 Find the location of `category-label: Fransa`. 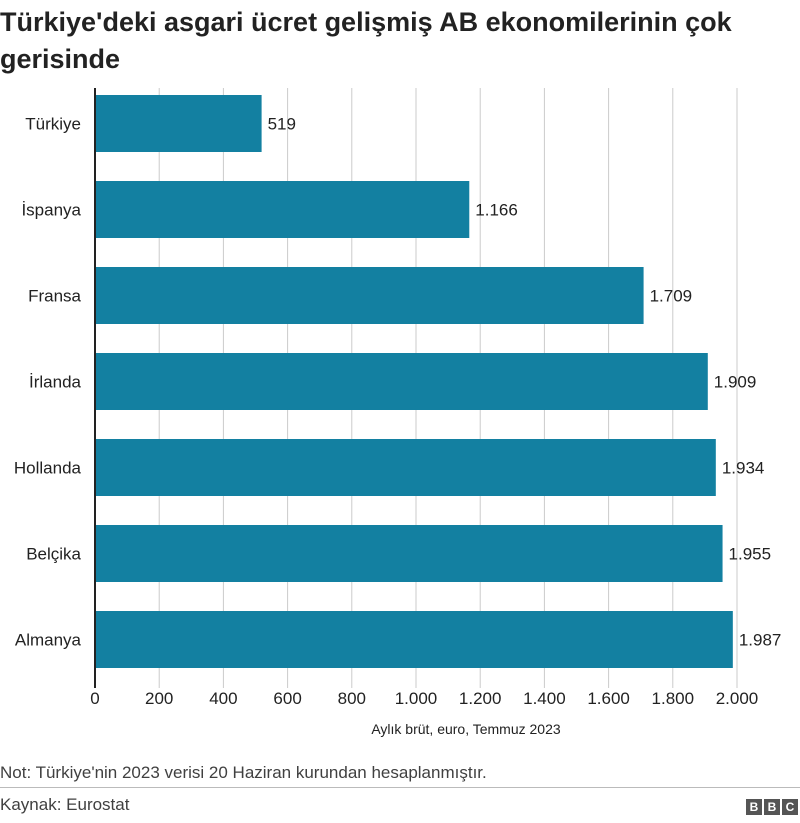

category-label: Fransa is located at coordinates (54, 296).